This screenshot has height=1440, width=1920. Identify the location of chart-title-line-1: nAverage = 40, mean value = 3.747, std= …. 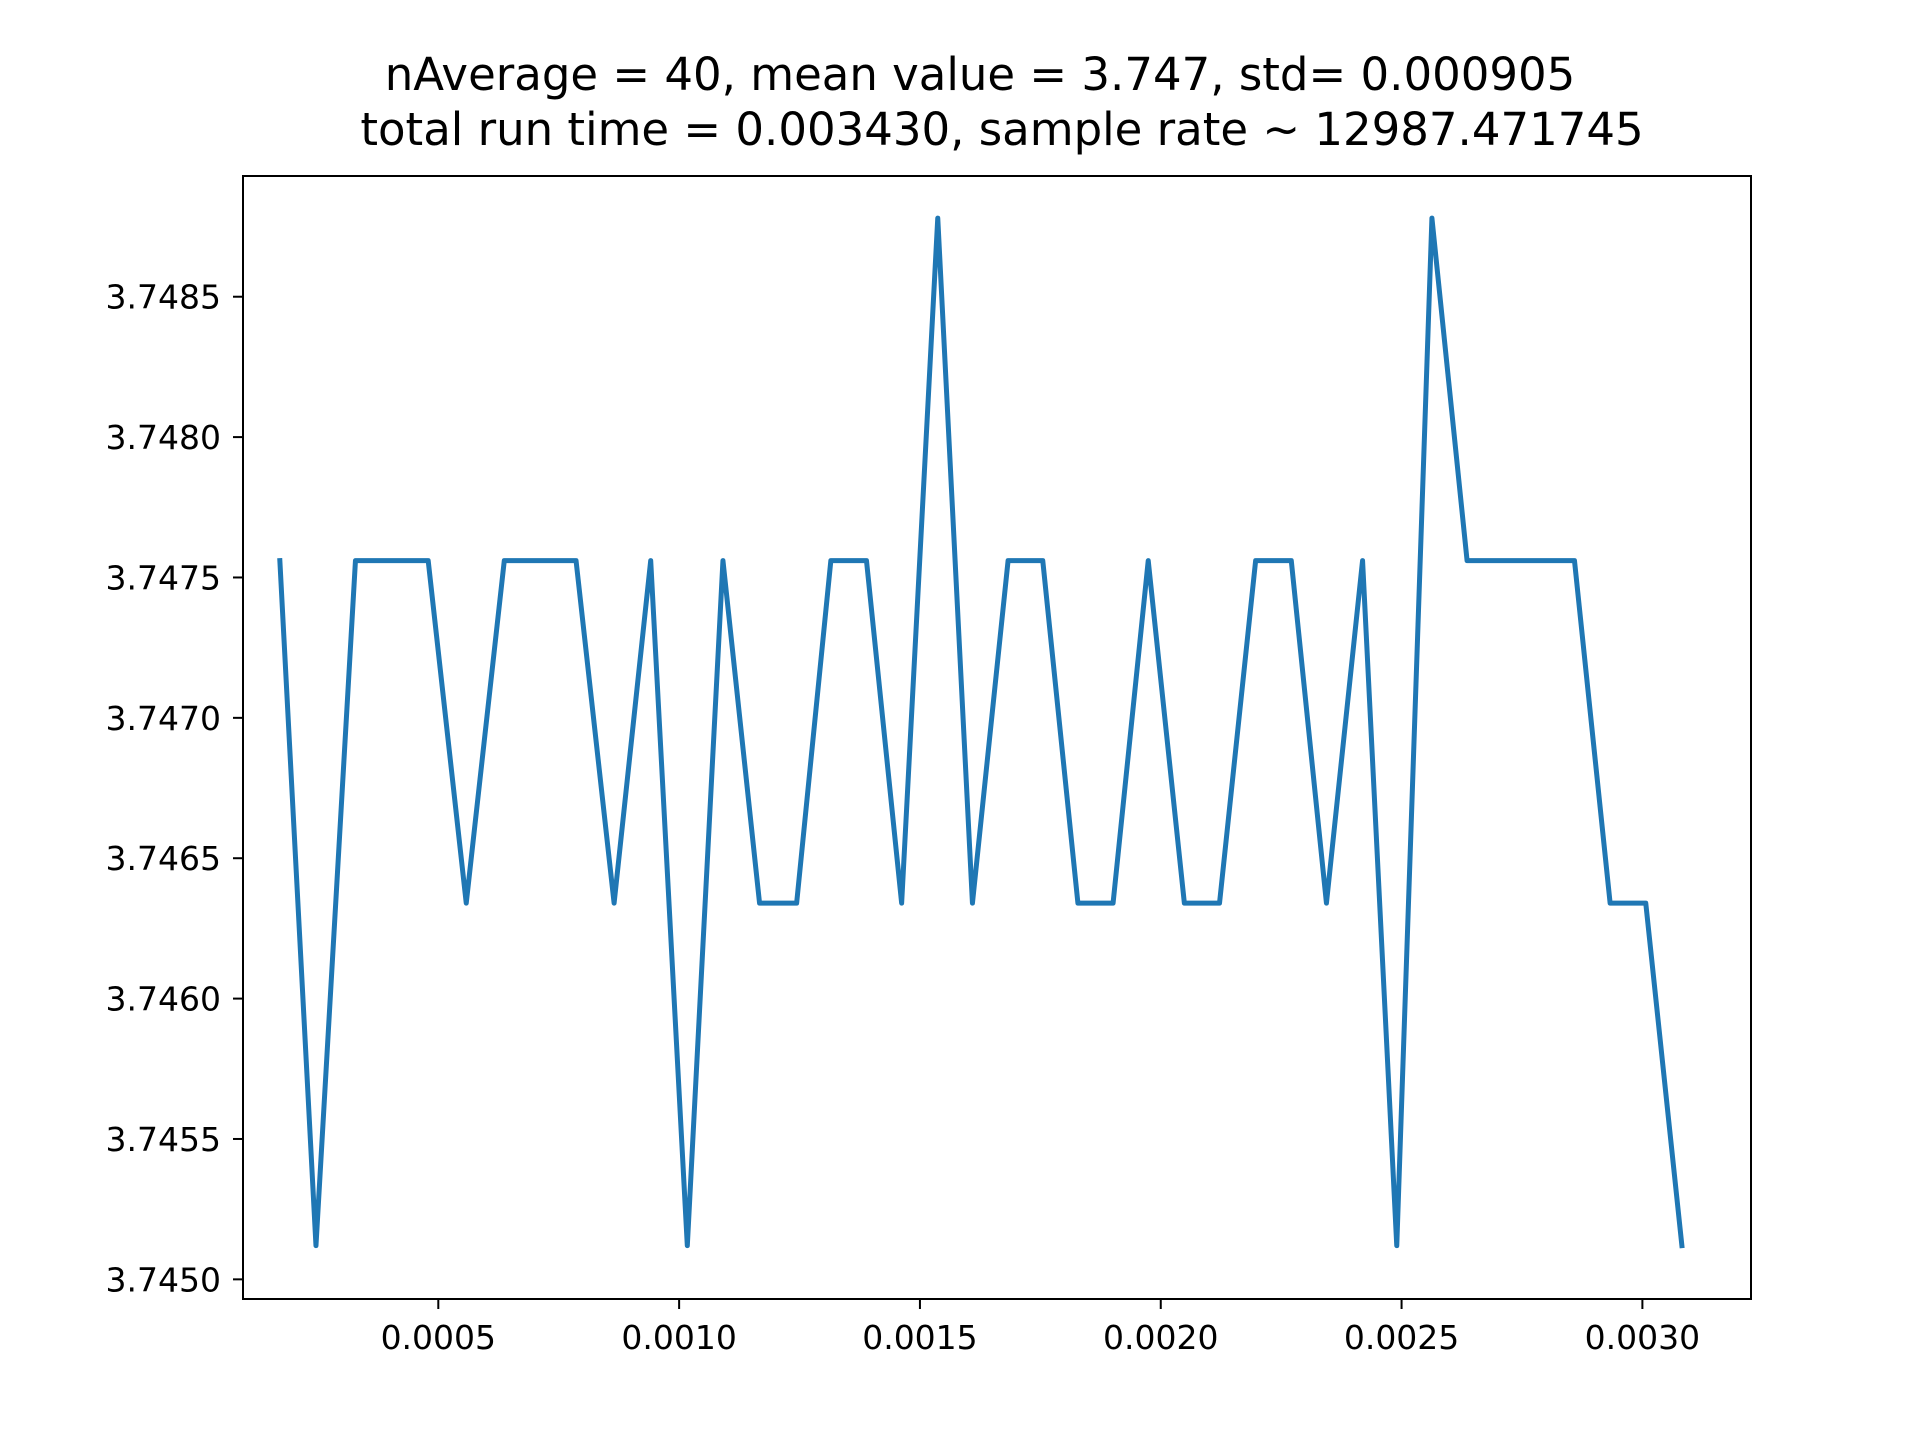
(980, 74).